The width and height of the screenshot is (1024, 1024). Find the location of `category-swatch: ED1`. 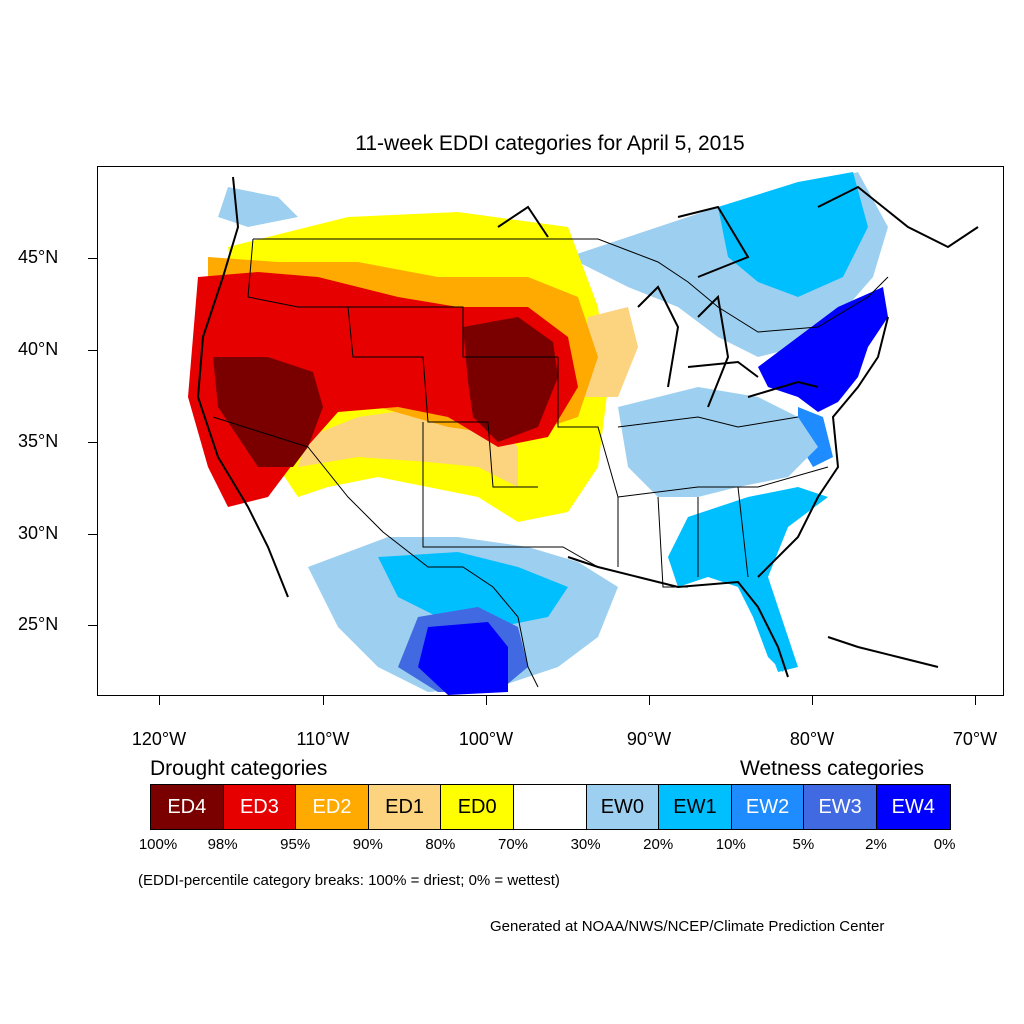

category-swatch: ED1 is located at coordinates (405, 807).